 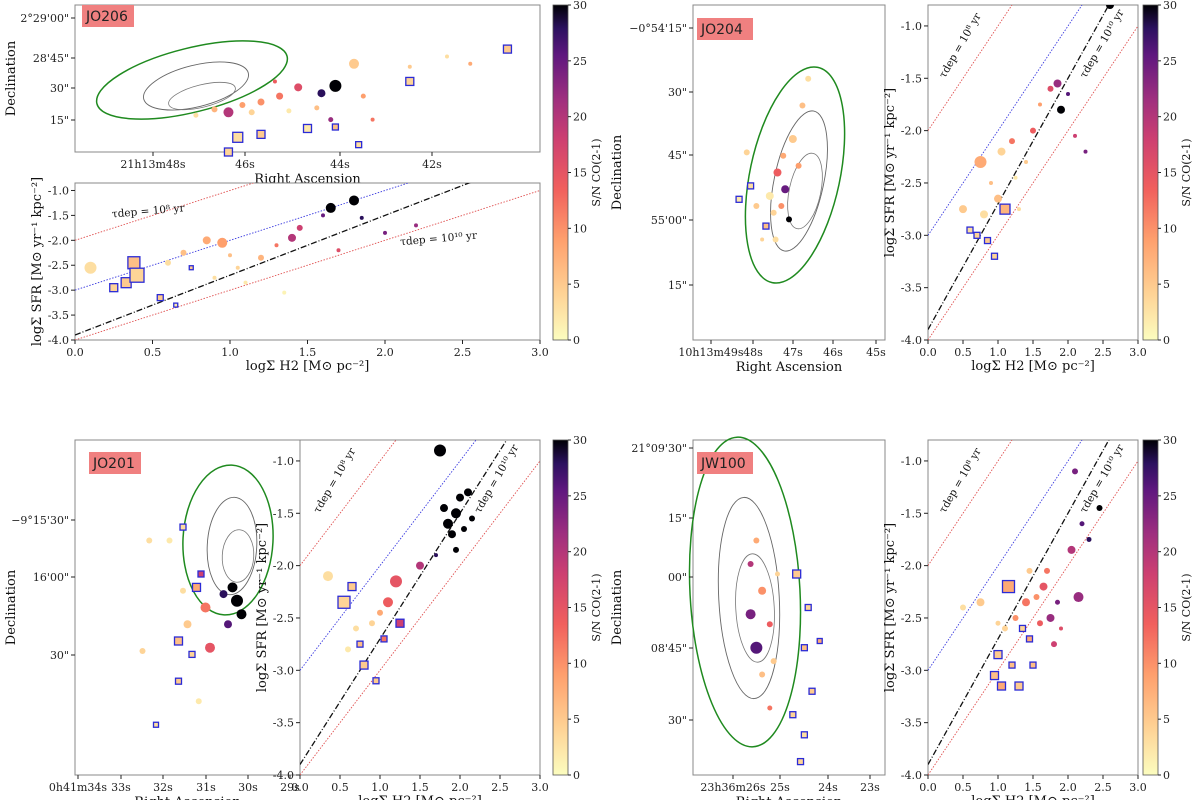 What do you see at coordinates (580, 440) in the screenshot?
I see `colorbar-tick-label: 30` at bounding box center [580, 440].